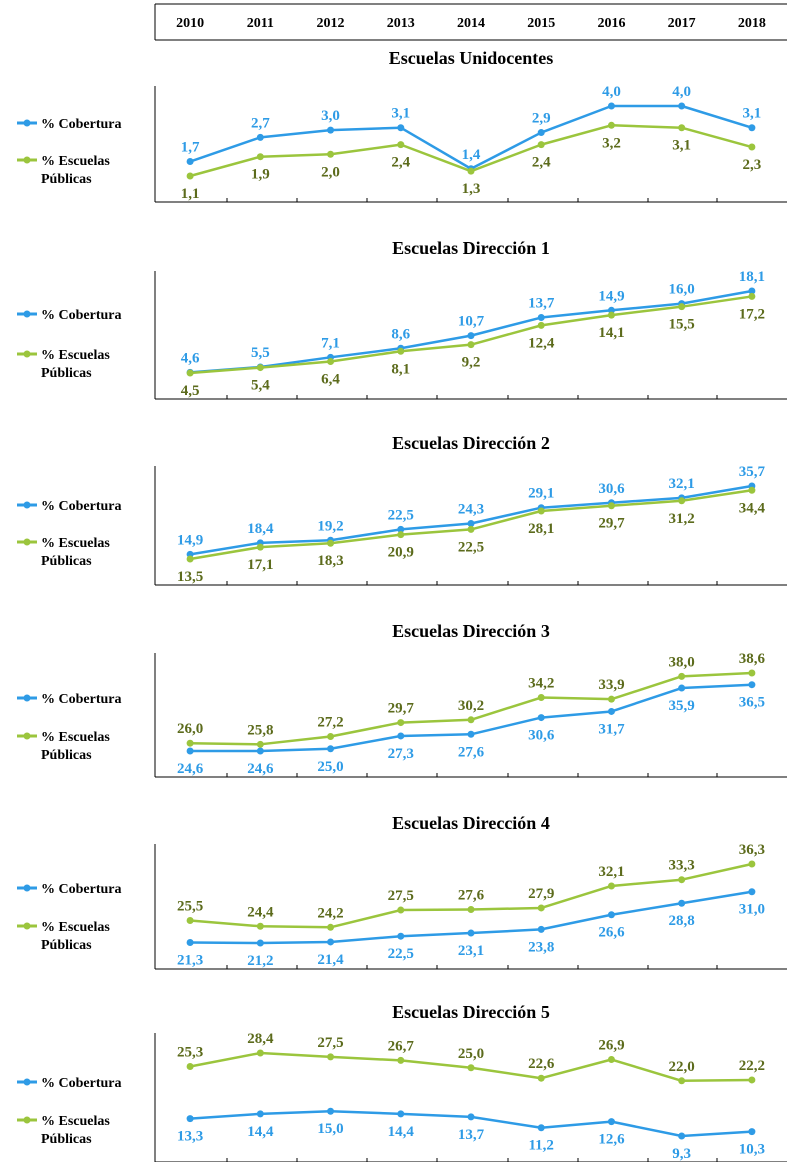  I want to click on series-escuelas-data-label: 5,4, so click(260, 386).